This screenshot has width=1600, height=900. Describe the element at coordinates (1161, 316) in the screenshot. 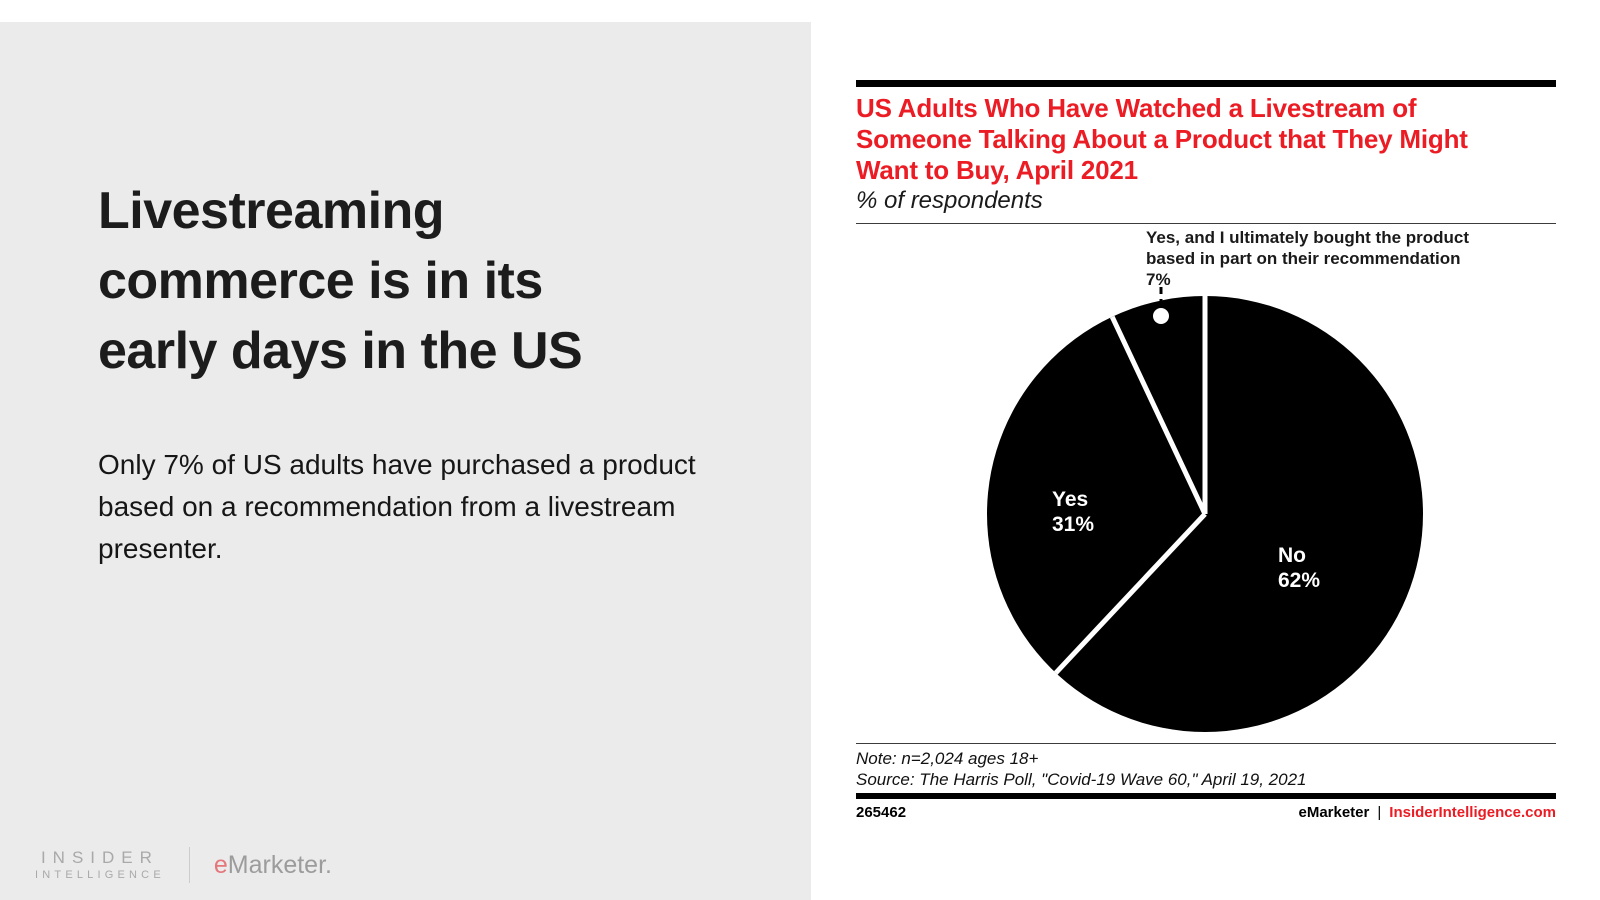

I see `callout-dot` at that location.